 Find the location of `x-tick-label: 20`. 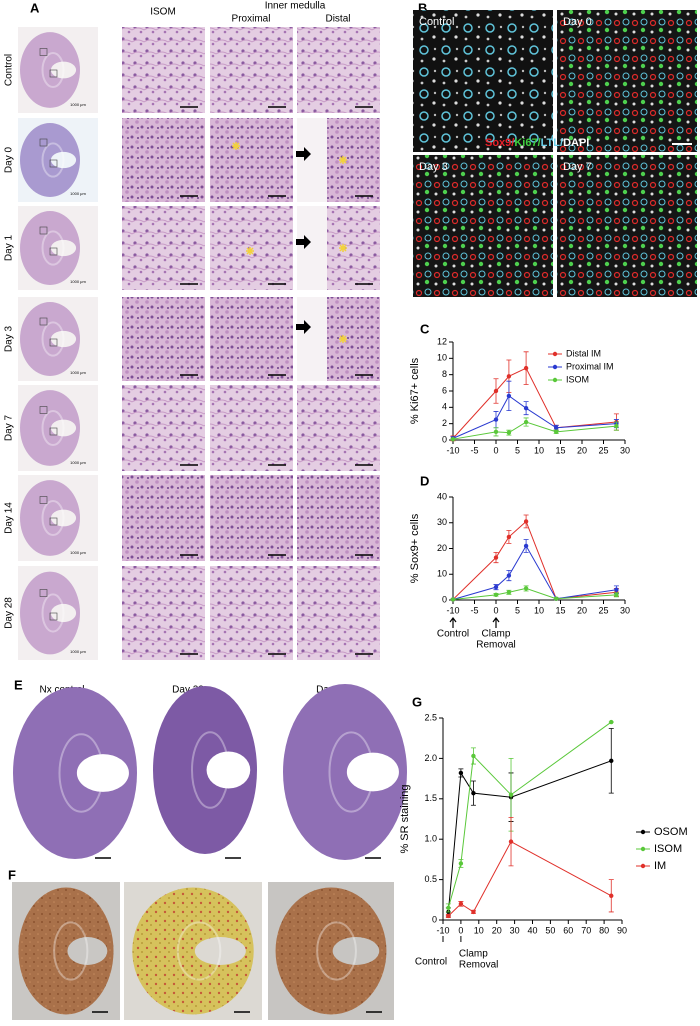

x-tick-label: 20 is located at coordinates (582, 610).